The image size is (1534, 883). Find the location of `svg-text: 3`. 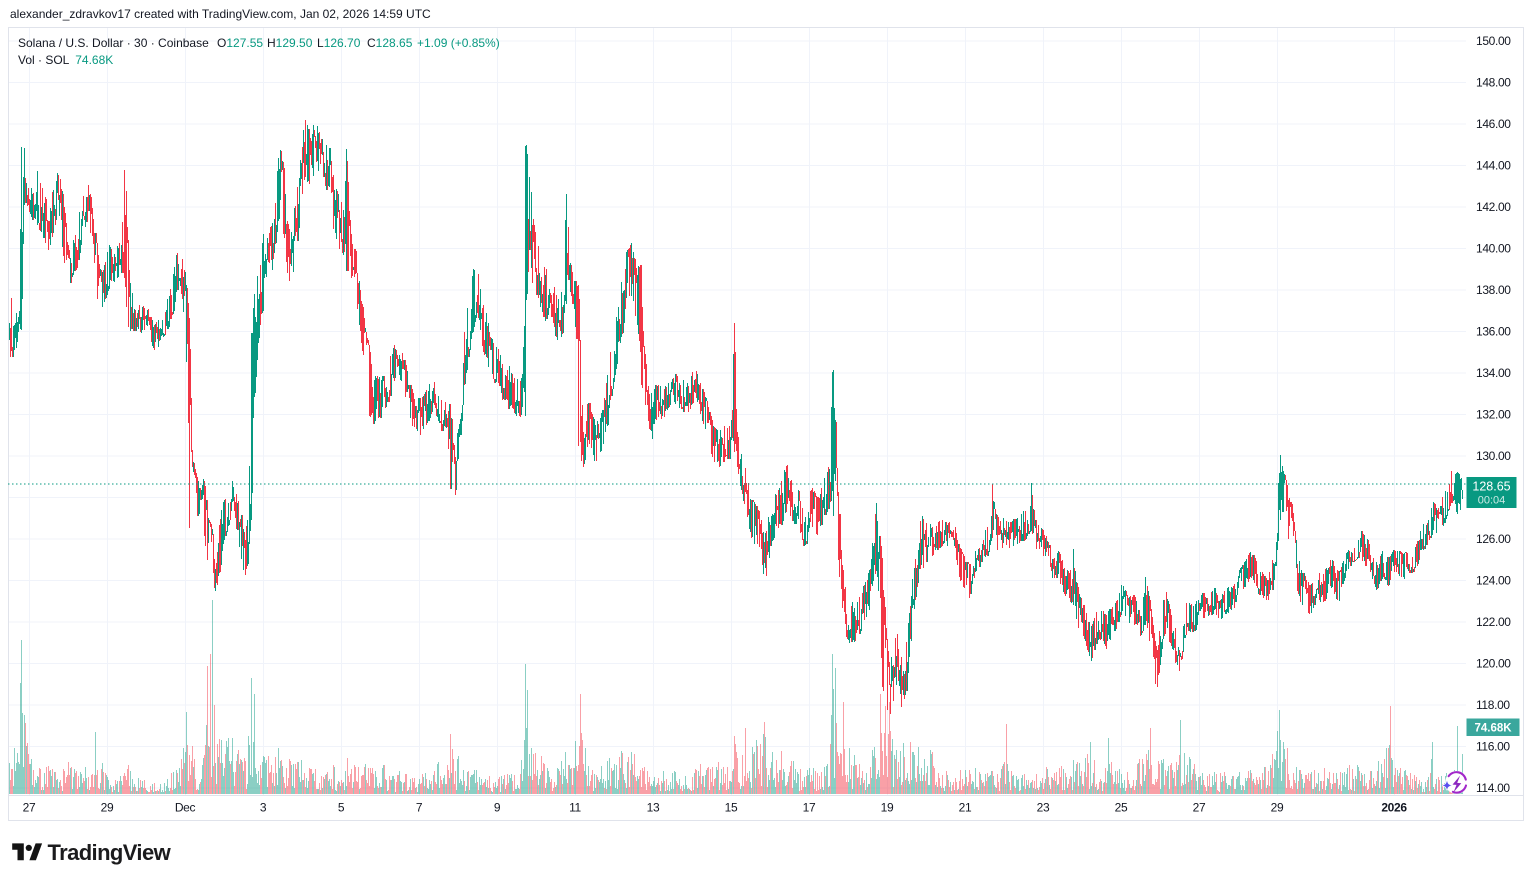

svg-text: 3 is located at coordinates (263, 808).